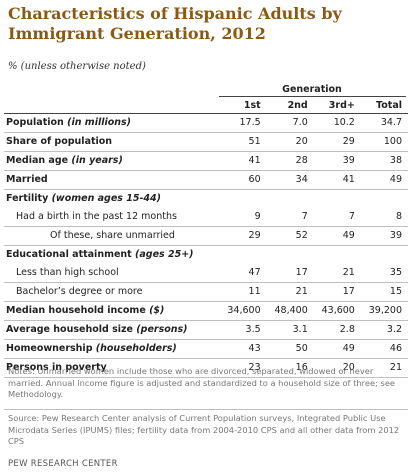 This screenshot has width=411, height=474. What do you see at coordinates (337, 311) in the screenshot?
I see `row-value: 43,600` at bounding box center [337, 311].